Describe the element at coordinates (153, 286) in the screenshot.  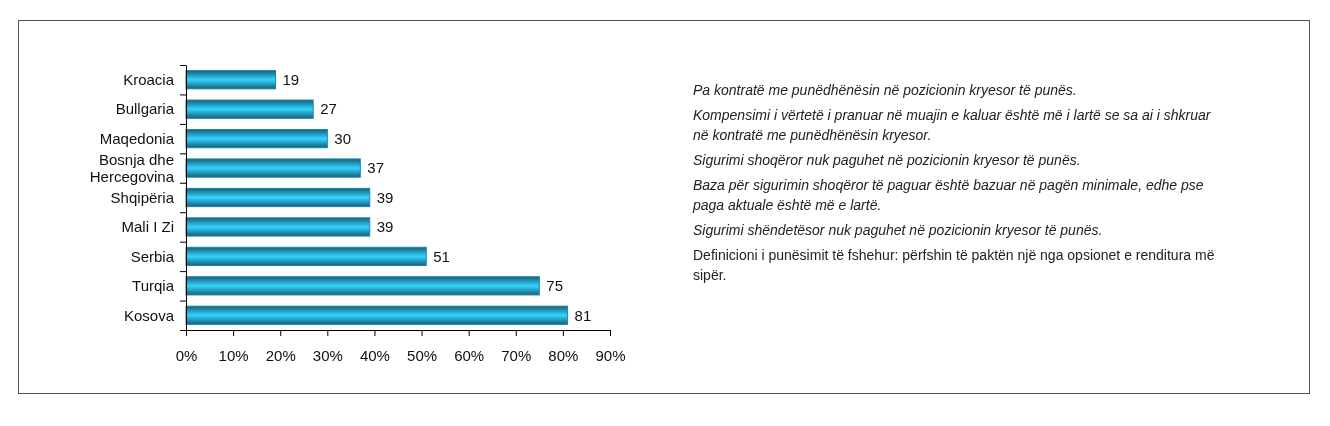
I see `y-tick-label: Turqia` at that location.